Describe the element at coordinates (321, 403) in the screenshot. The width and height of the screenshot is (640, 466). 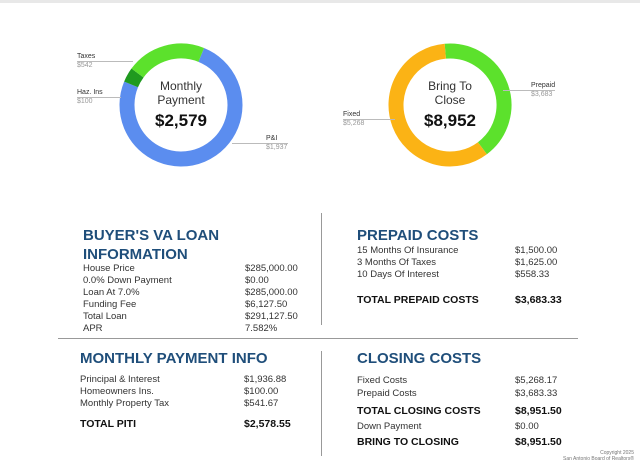
I see `vertical-divider-bottom` at that location.